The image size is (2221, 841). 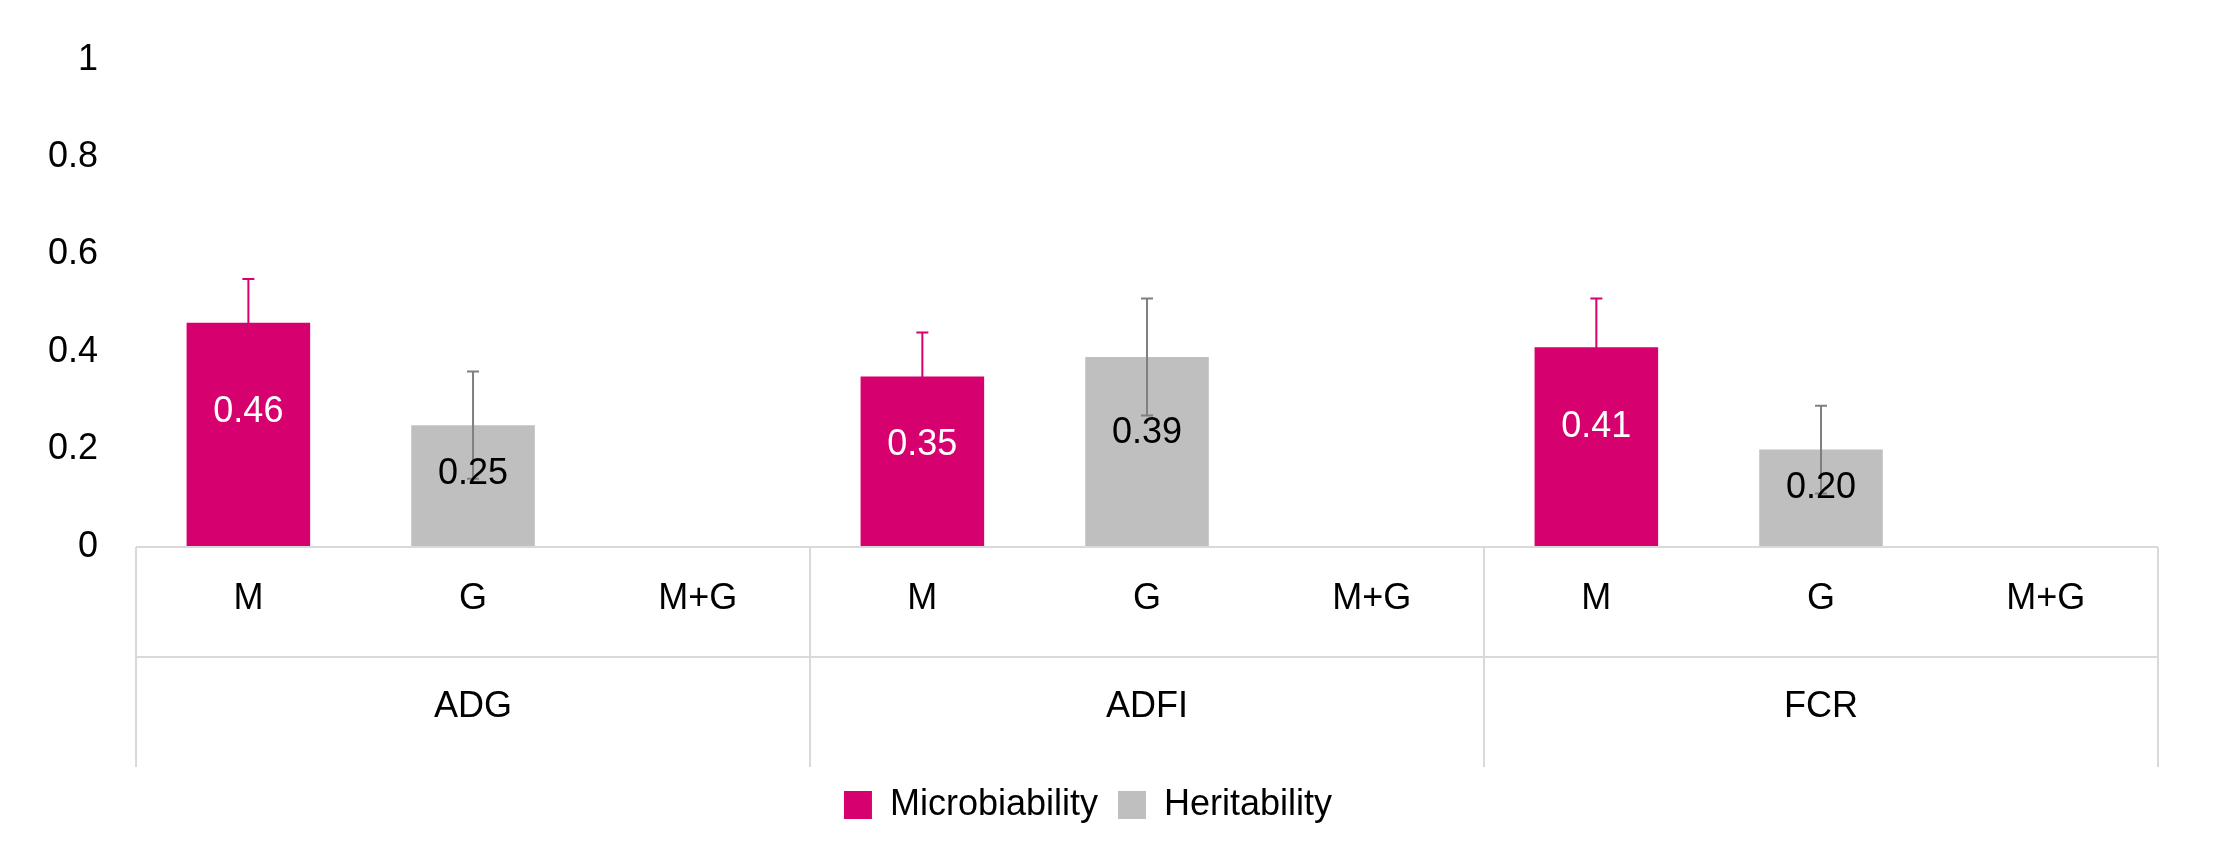 What do you see at coordinates (473, 704) in the screenshot?
I see `text: ADG` at bounding box center [473, 704].